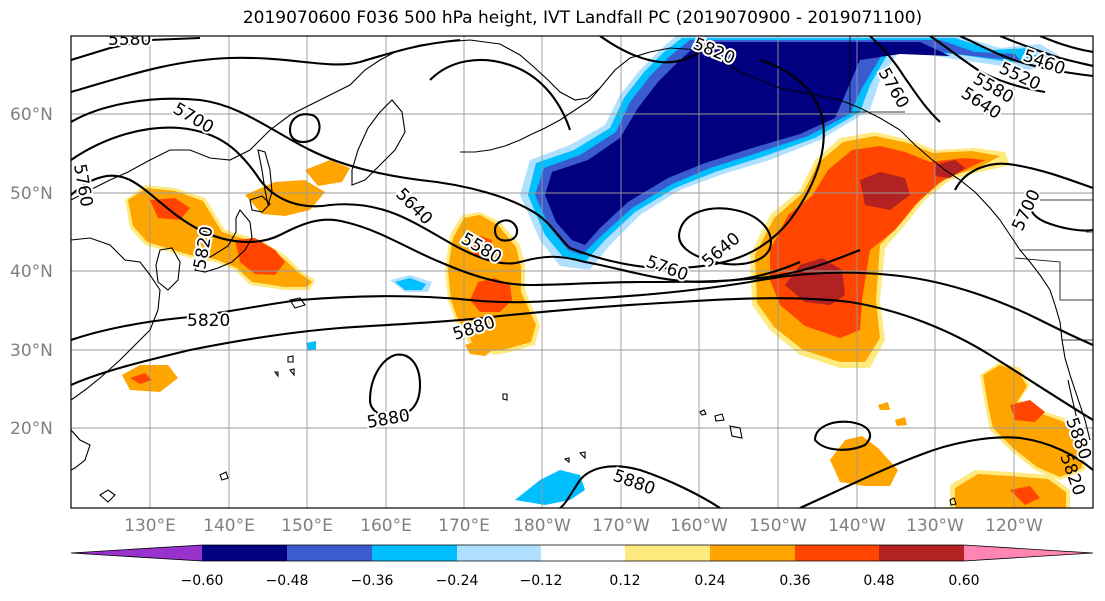 Image resolution: width=1105 pixels, height=601 pixels. I want to click on colorbar-tick-label: −0.24, so click(457, 581).